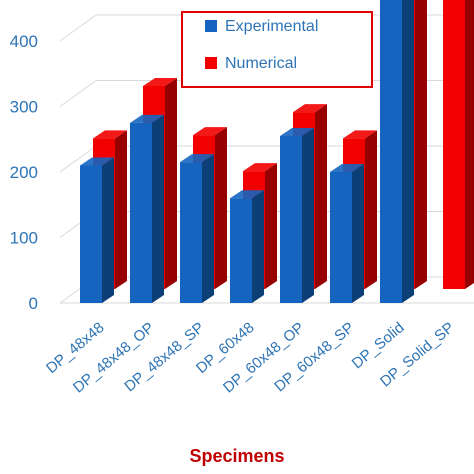 This screenshot has height=474, width=474. Describe the element at coordinates (261, 63) in the screenshot. I see `legend-label: Numerical` at that location.